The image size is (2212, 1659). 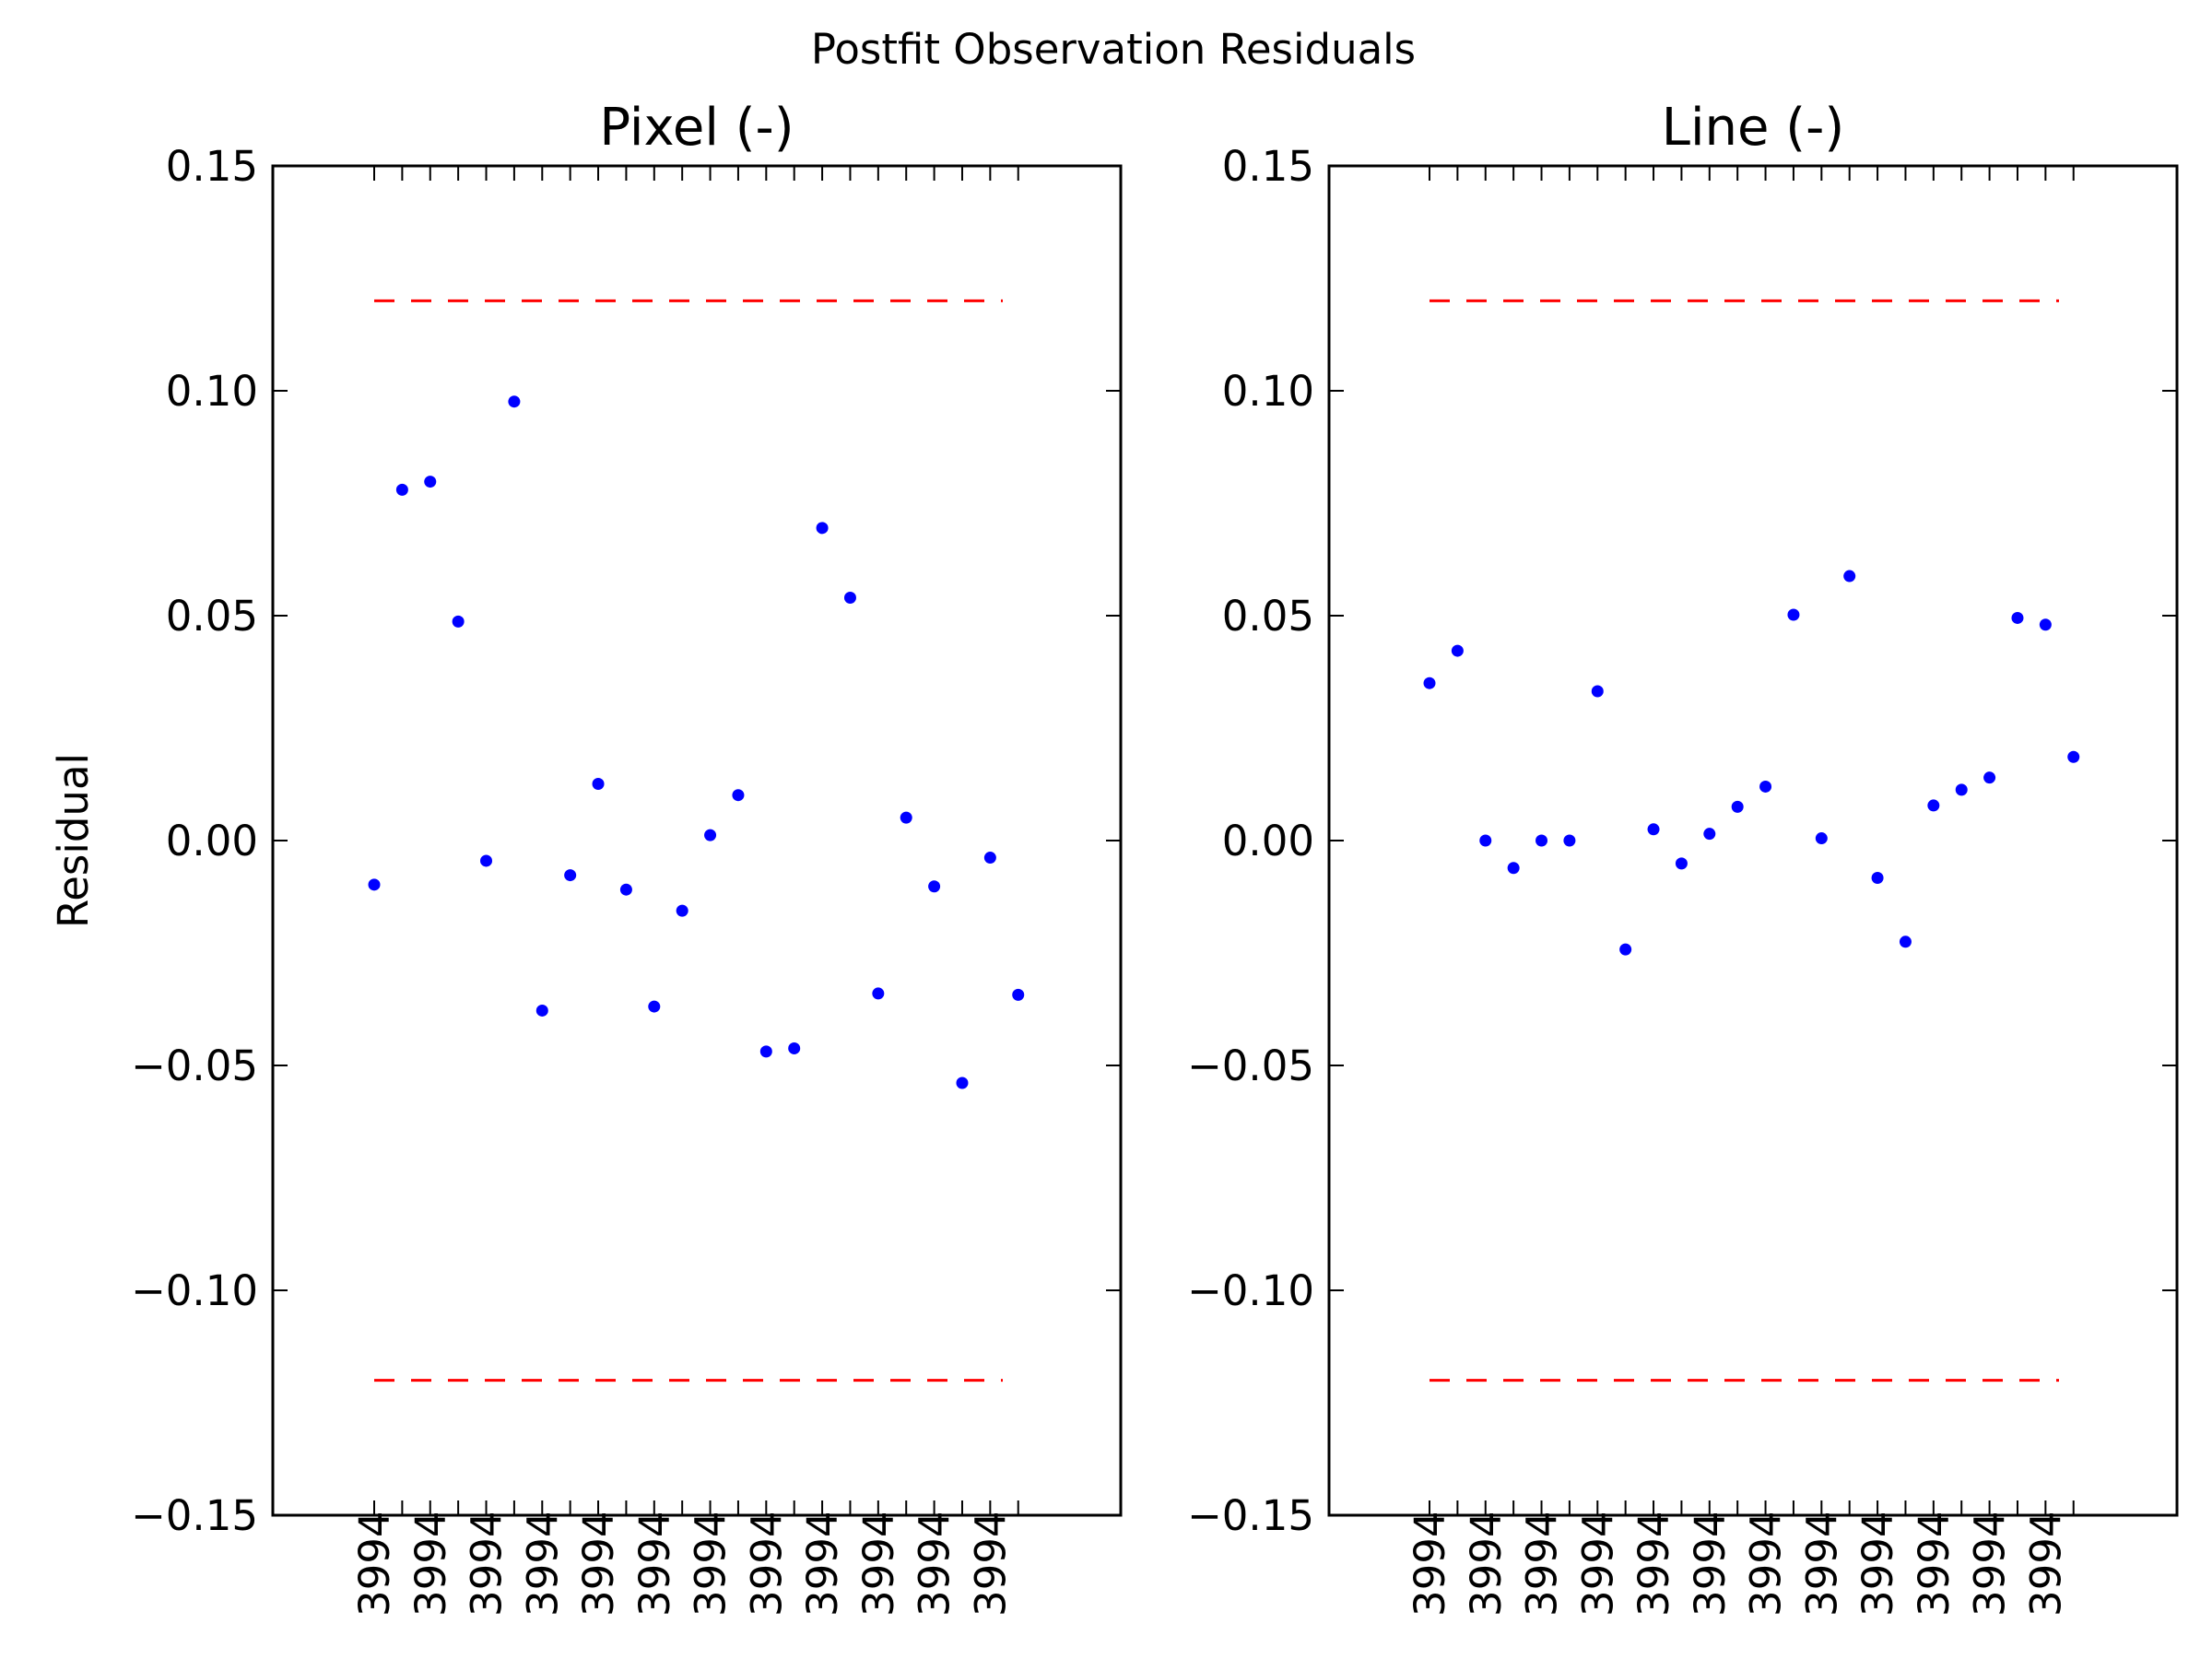 What do you see at coordinates (73, 840) in the screenshot?
I see `y-axis-label: Residual` at bounding box center [73, 840].